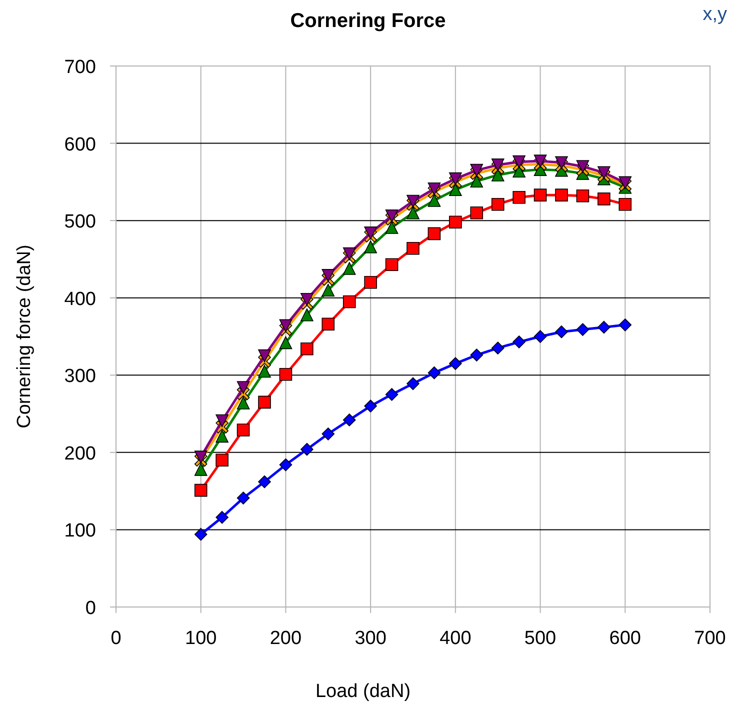 The height and width of the screenshot is (704, 734). I want to click on y-tick-label: 400, so click(80, 299).